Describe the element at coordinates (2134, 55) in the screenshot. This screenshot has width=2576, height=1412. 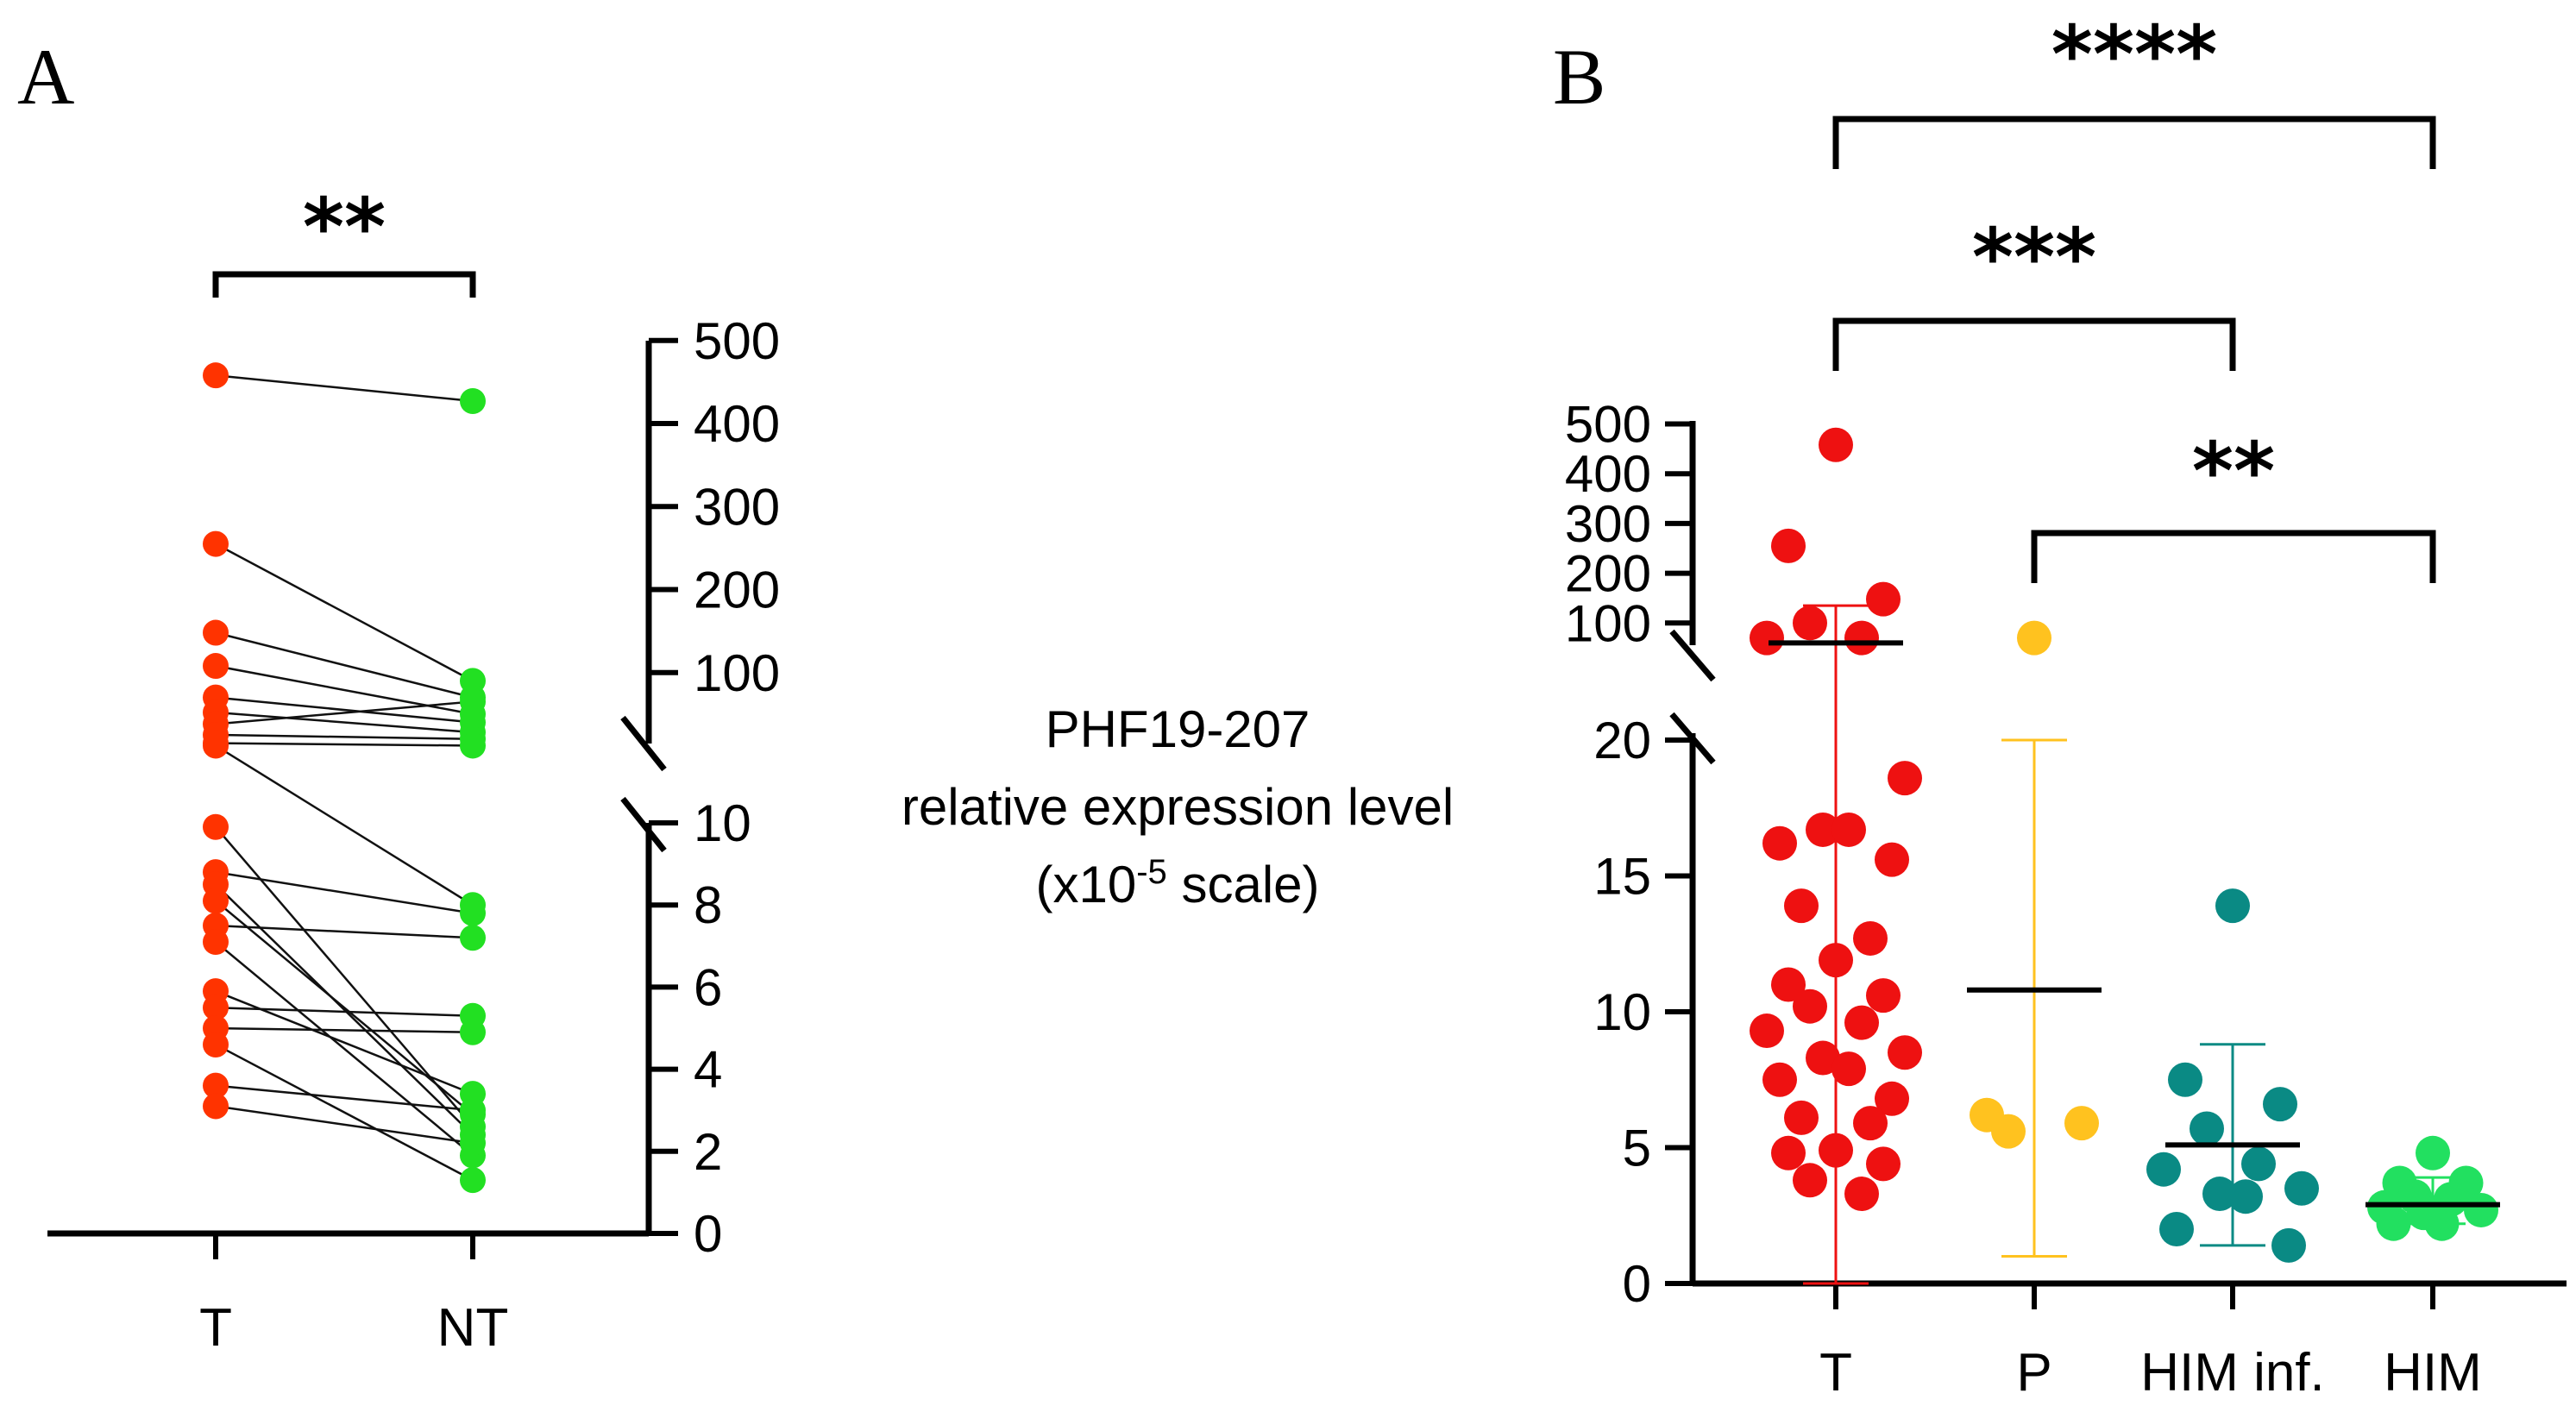
I see `panel-b-comparison-label: ****` at that location.